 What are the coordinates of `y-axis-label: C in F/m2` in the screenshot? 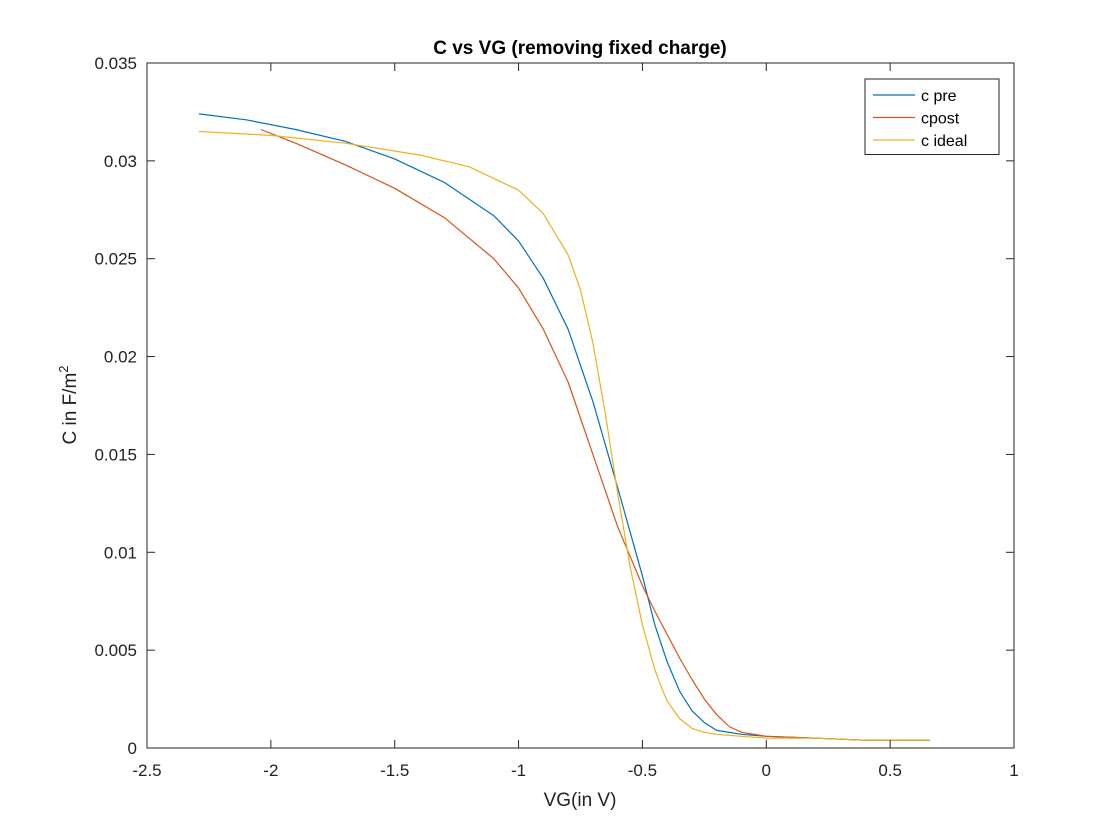 It's located at (68, 404).